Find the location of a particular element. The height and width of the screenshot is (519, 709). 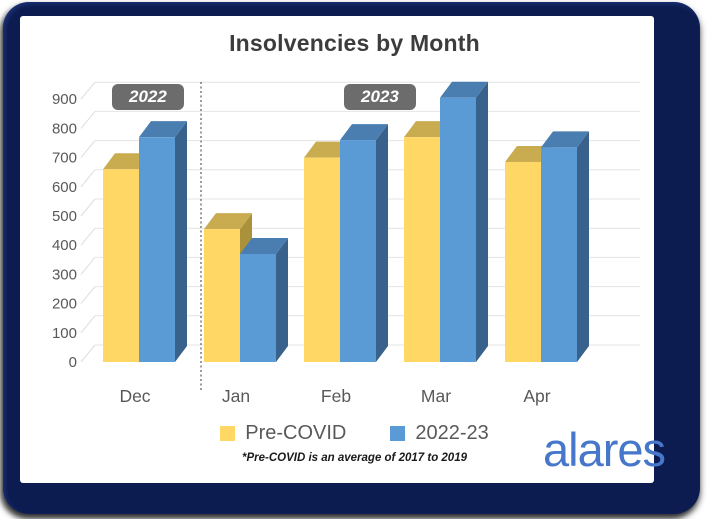

year-badge-2023: 2023 is located at coordinates (380, 97).